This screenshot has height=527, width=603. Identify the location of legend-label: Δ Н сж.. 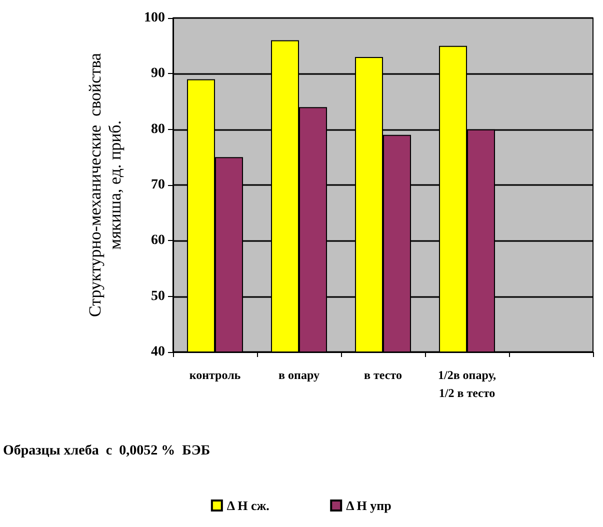
(248, 505).